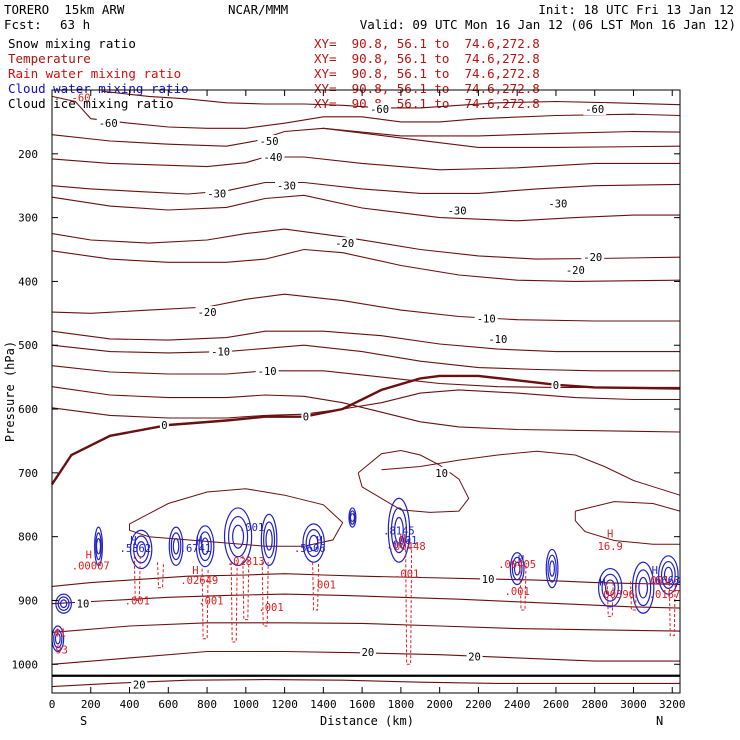 The height and width of the screenshot is (740, 740). What do you see at coordinates (610, 547) in the screenshot?
I see `rain-label: 16.9` at bounding box center [610, 547].